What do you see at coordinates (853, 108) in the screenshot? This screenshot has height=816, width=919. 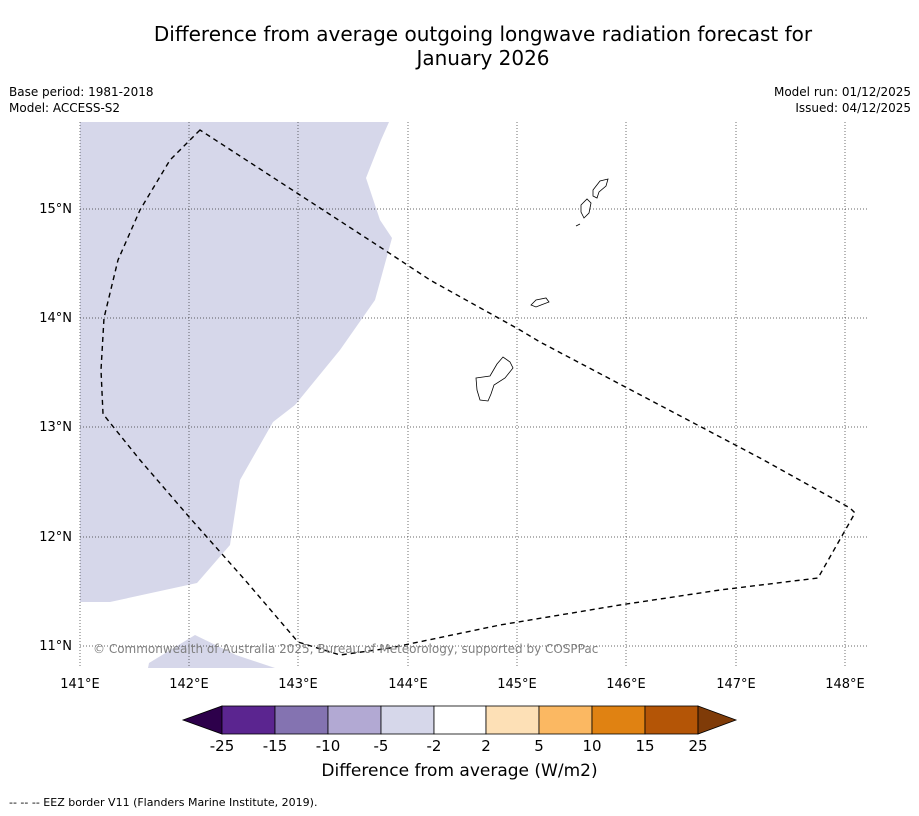 I see `issued-date: Issued: 04/12/2025` at bounding box center [853, 108].